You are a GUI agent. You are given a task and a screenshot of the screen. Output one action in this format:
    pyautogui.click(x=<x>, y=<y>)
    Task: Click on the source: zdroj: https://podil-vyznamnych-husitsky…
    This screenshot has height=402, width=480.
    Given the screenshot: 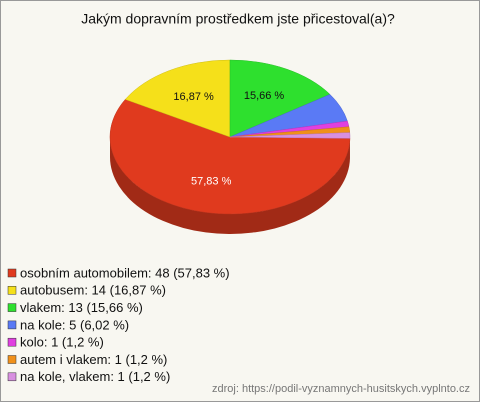 What is the action you would take?
    pyautogui.click(x=341, y=389)
    